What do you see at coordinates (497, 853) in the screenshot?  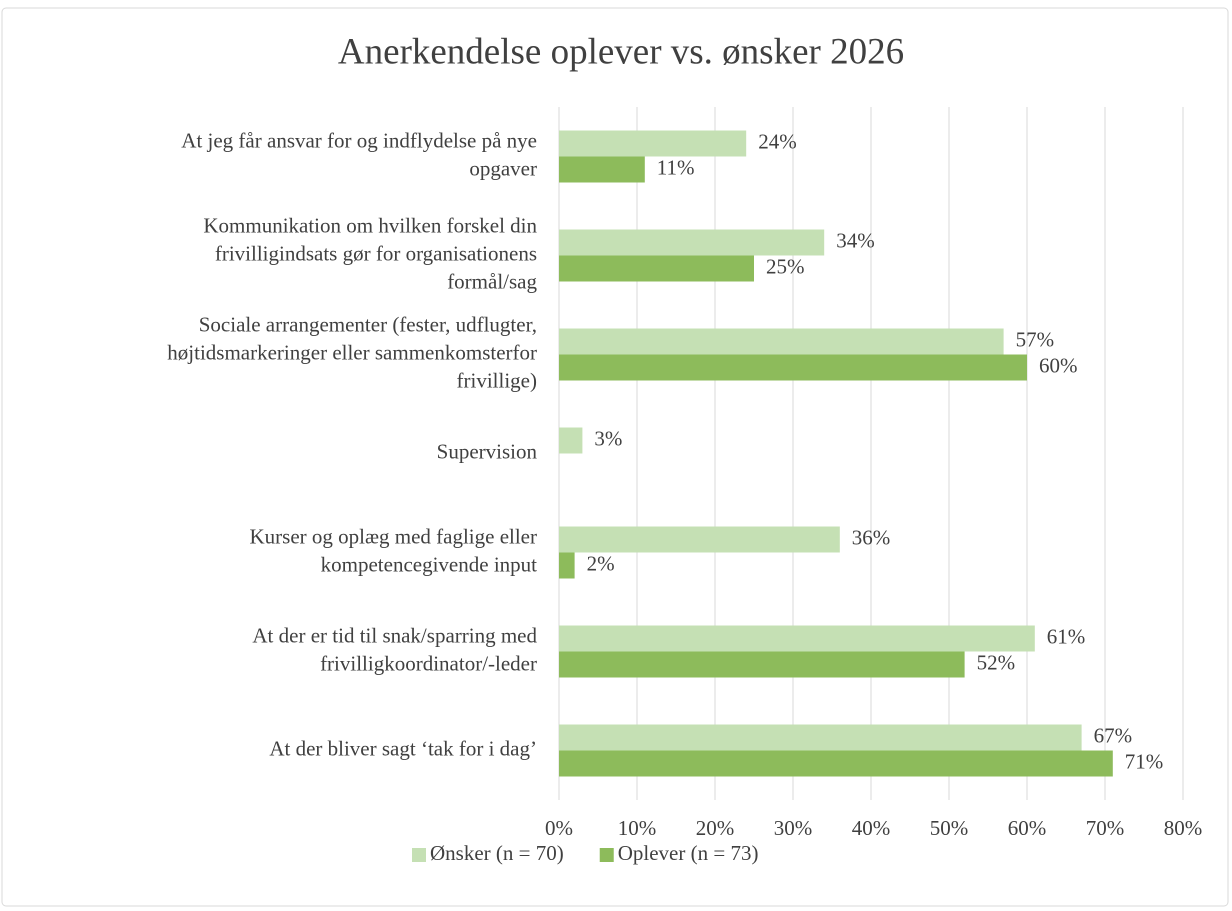 I see `legend-label: Ønsker (n = 70)` at bounding box center [497, 853].